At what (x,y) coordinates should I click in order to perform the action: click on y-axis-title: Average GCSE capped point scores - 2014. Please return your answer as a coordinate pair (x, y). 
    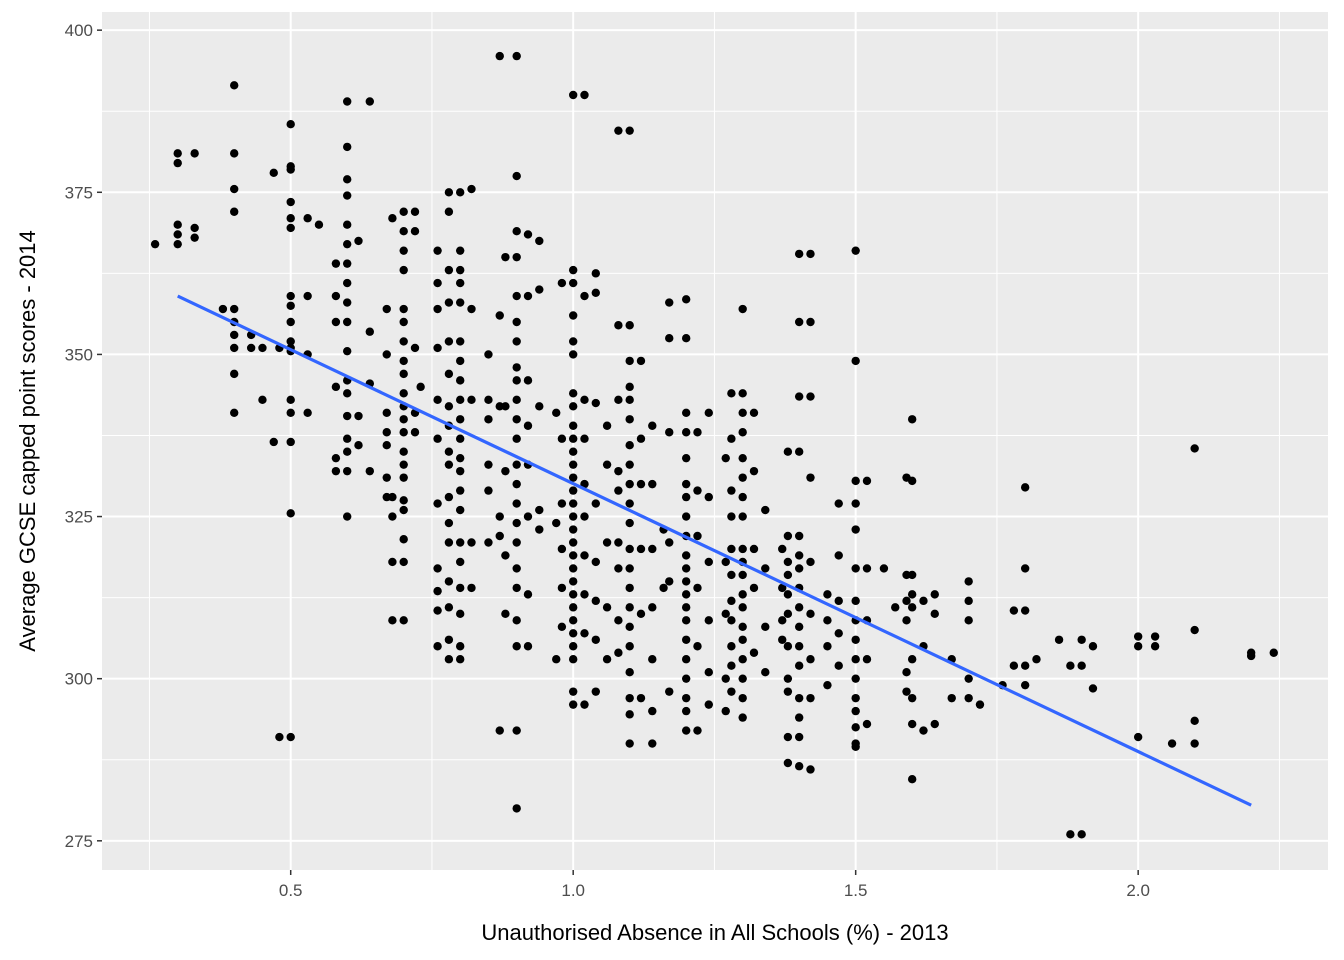
    Looking at the image, I should click on (27, 441).